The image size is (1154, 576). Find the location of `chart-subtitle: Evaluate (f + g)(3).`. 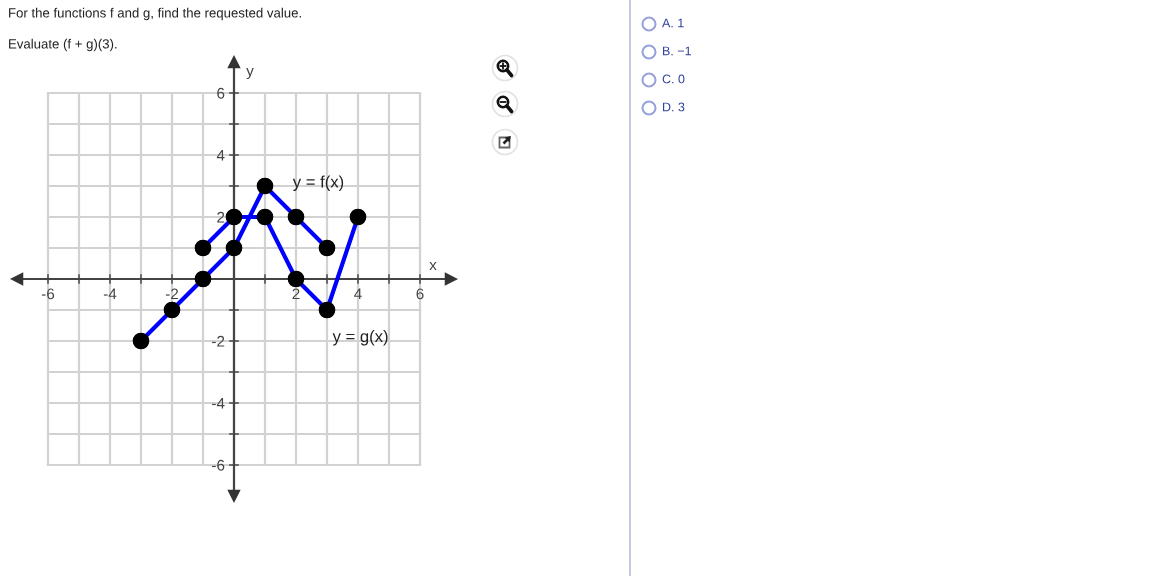

chart-subtitle: Evaluate (f + g)(3). is located at coordinates (63, 45).